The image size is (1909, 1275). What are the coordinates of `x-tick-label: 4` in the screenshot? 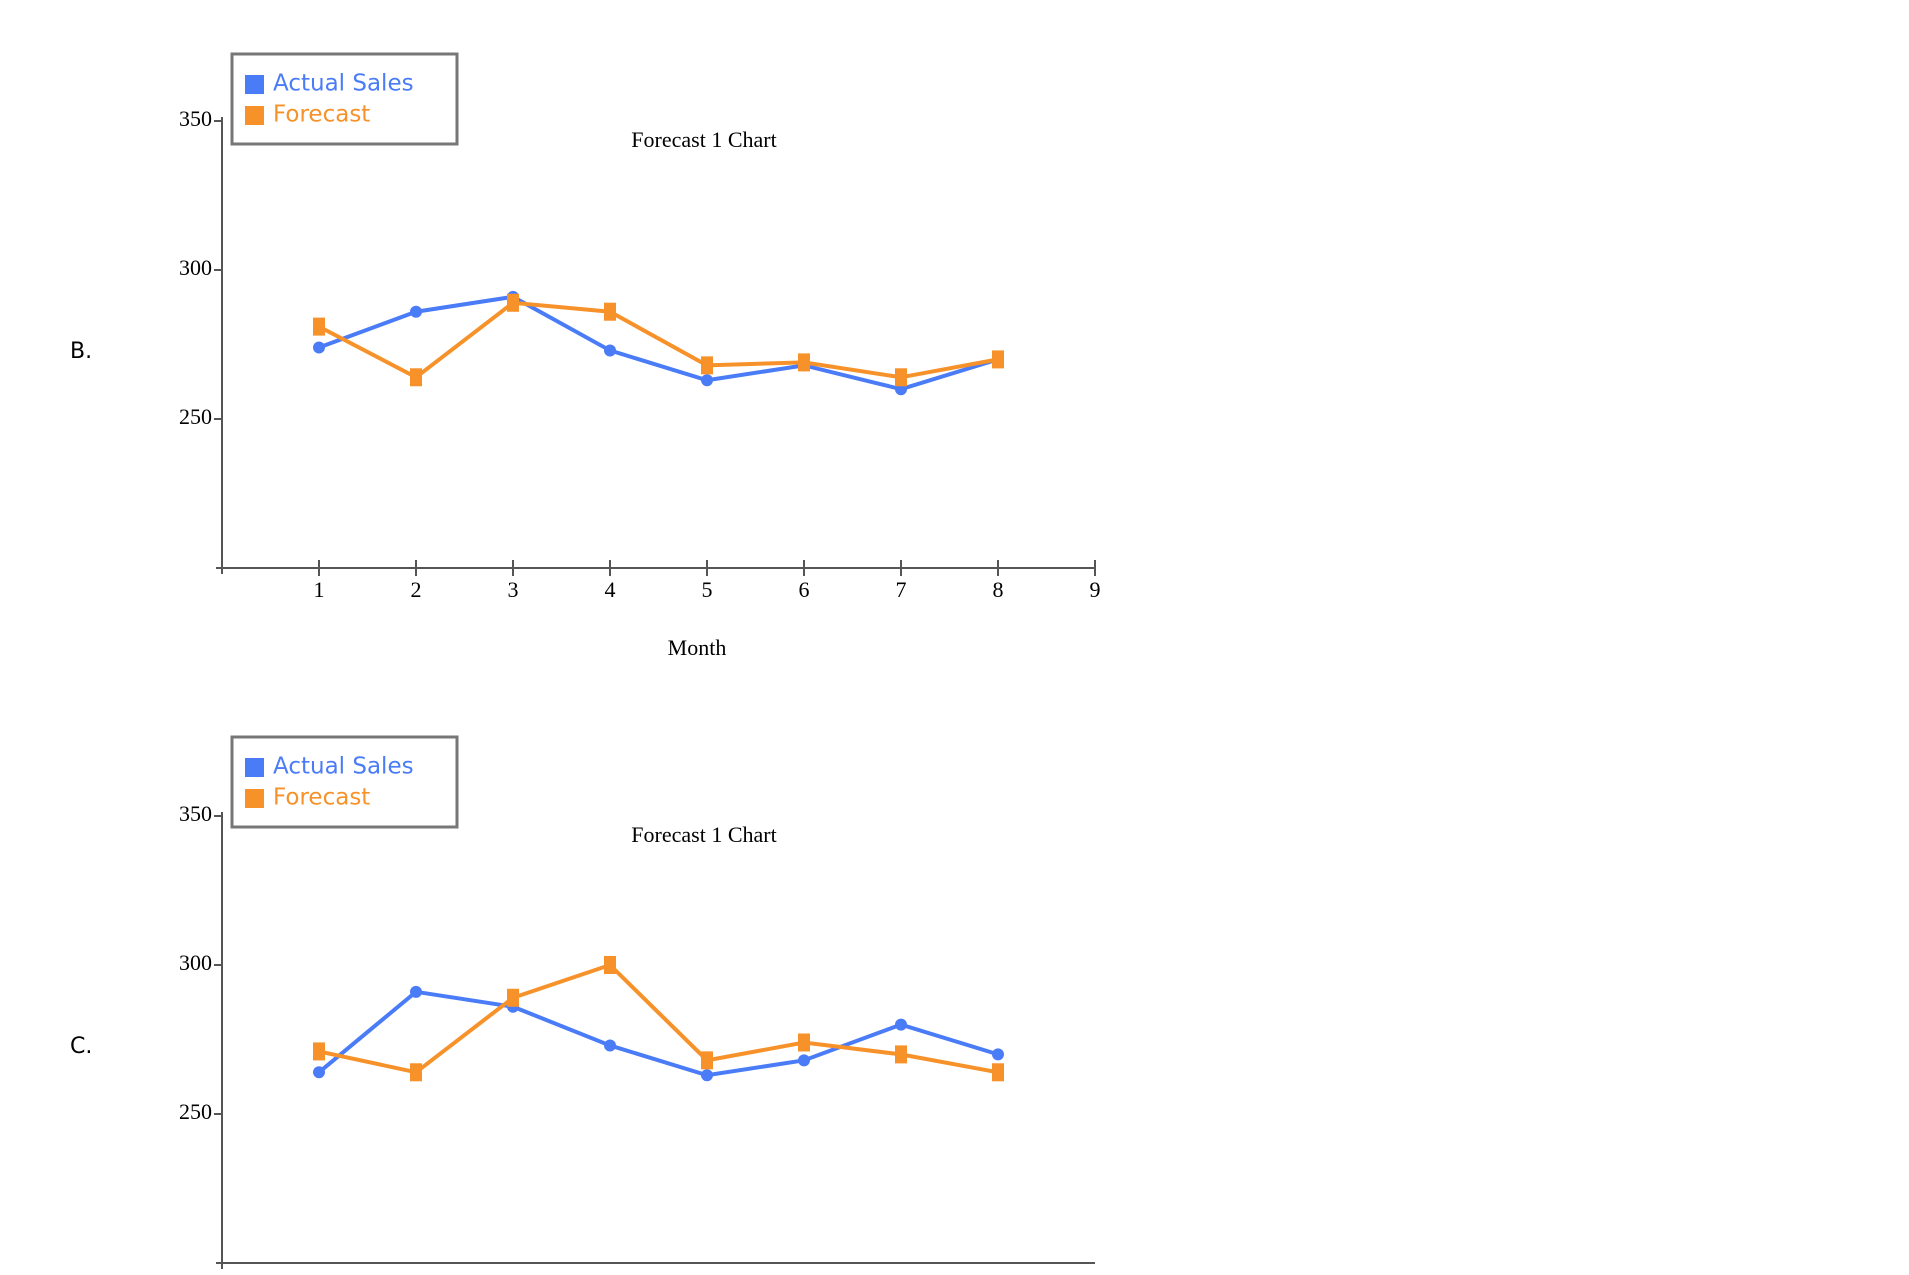 It's located at (610, 589).